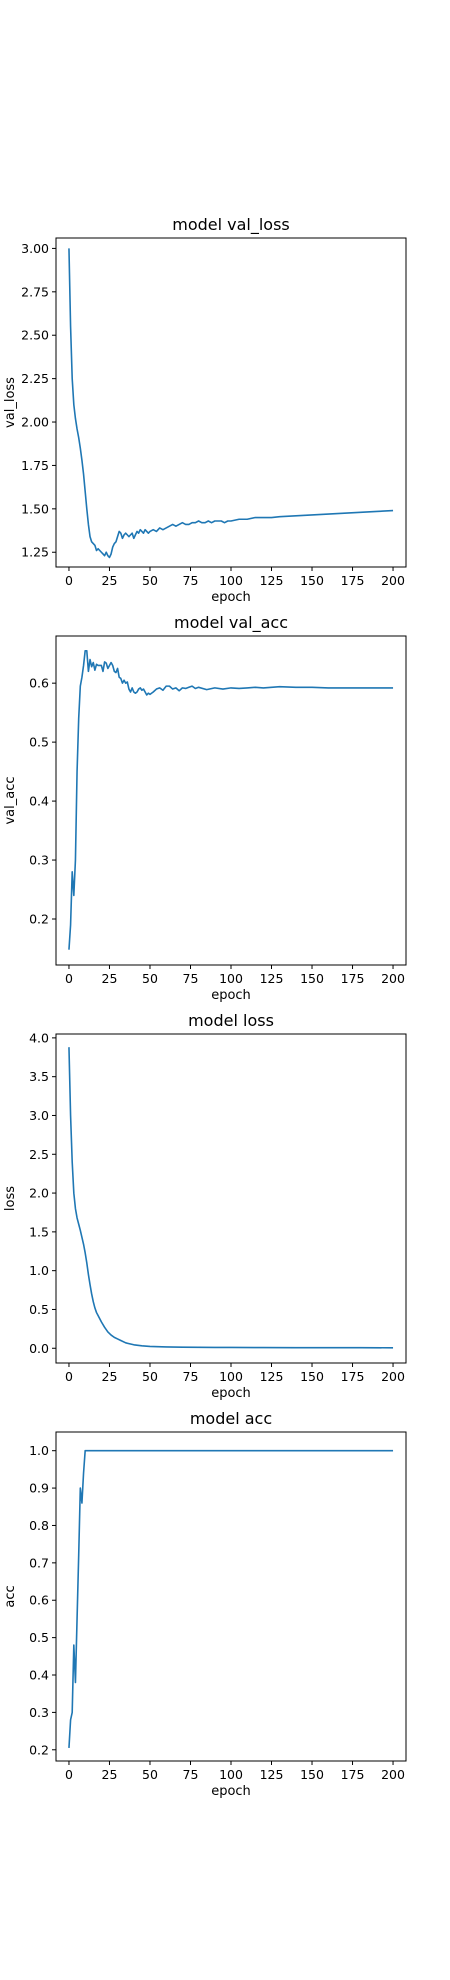 The image size is (450, 1980). Describe the element at coordinates (35, 335) in the screenshot. I see `y-tick-label: 2.50` at that location.